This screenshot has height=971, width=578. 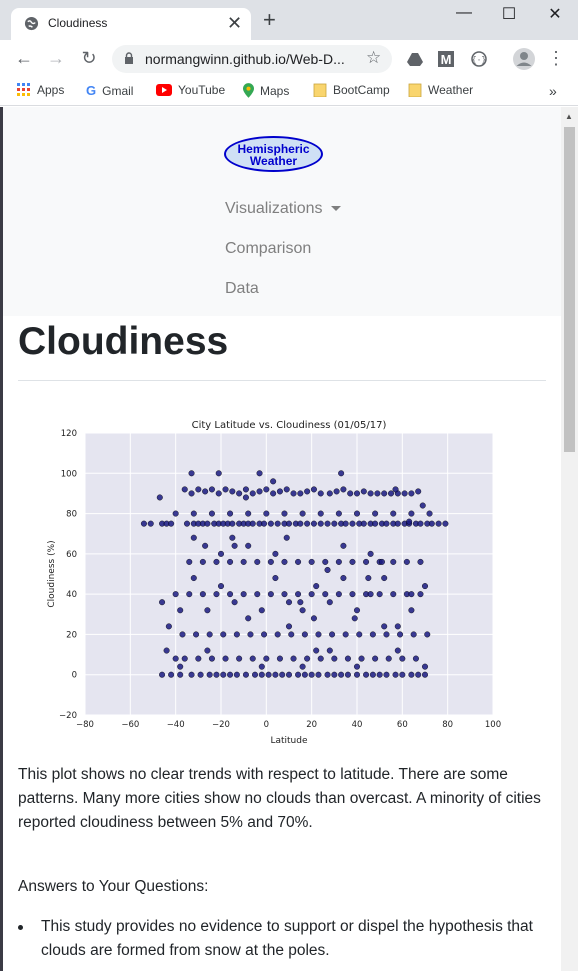 What do you see at coordinates (556, 58) in the screenshot?
I see `more-menu-icon: ⋮` at bounding box center [556, 58].